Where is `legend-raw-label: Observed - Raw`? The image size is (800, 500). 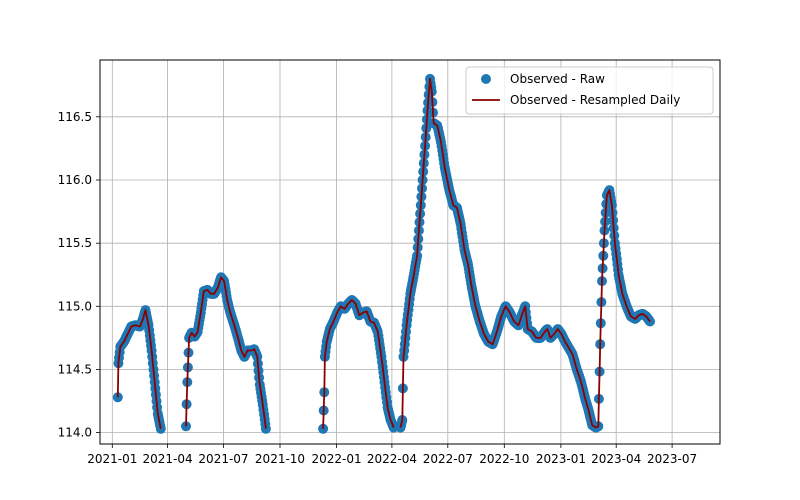
legend-raw-label: Observed - Raw is located at coordinates (557, 79).